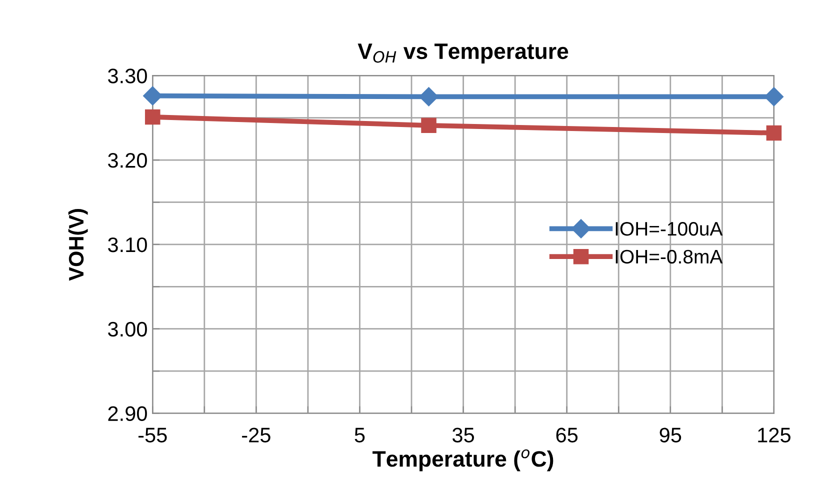  What do you see at coordinates (127, 329) in the screenshot?
I see `y-tick-label: 3.00` at bounding box center [127, 329].